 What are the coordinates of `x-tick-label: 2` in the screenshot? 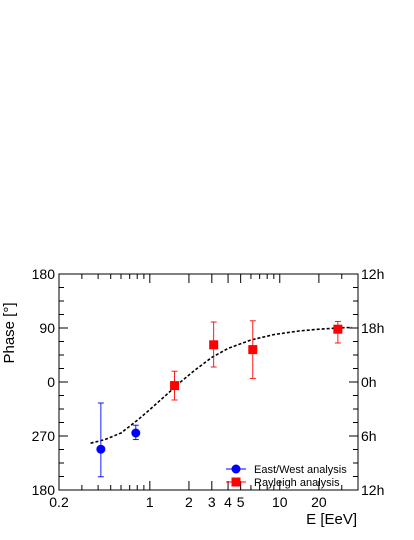 It's located at (189, 502).